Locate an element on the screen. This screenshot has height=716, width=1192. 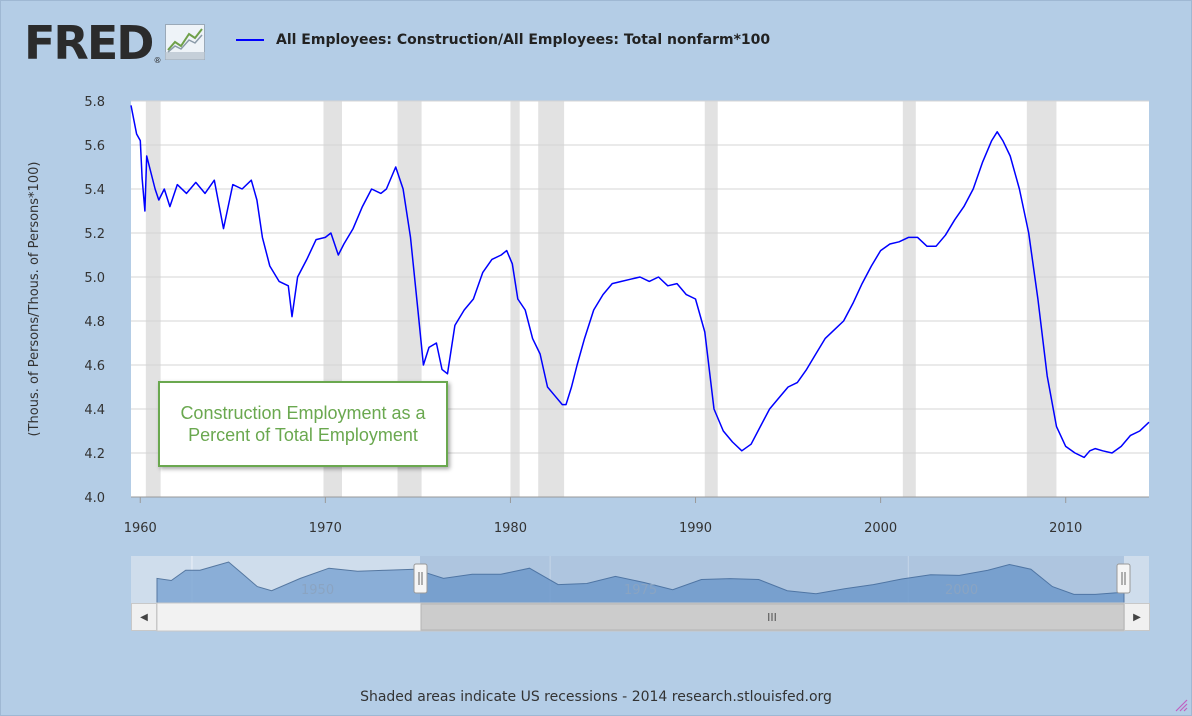
navigator-year-labels: 1950 1975 2000 is located at coordinates (639, 590).